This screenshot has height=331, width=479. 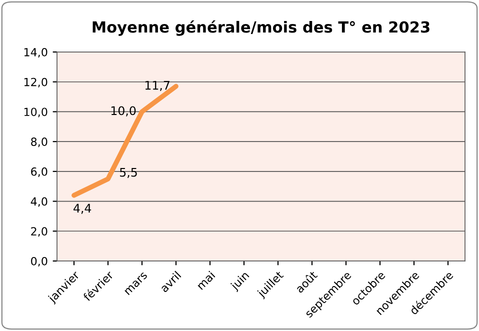 I want to click on y-tick-label: 14,0, so click(x=36, y=53).